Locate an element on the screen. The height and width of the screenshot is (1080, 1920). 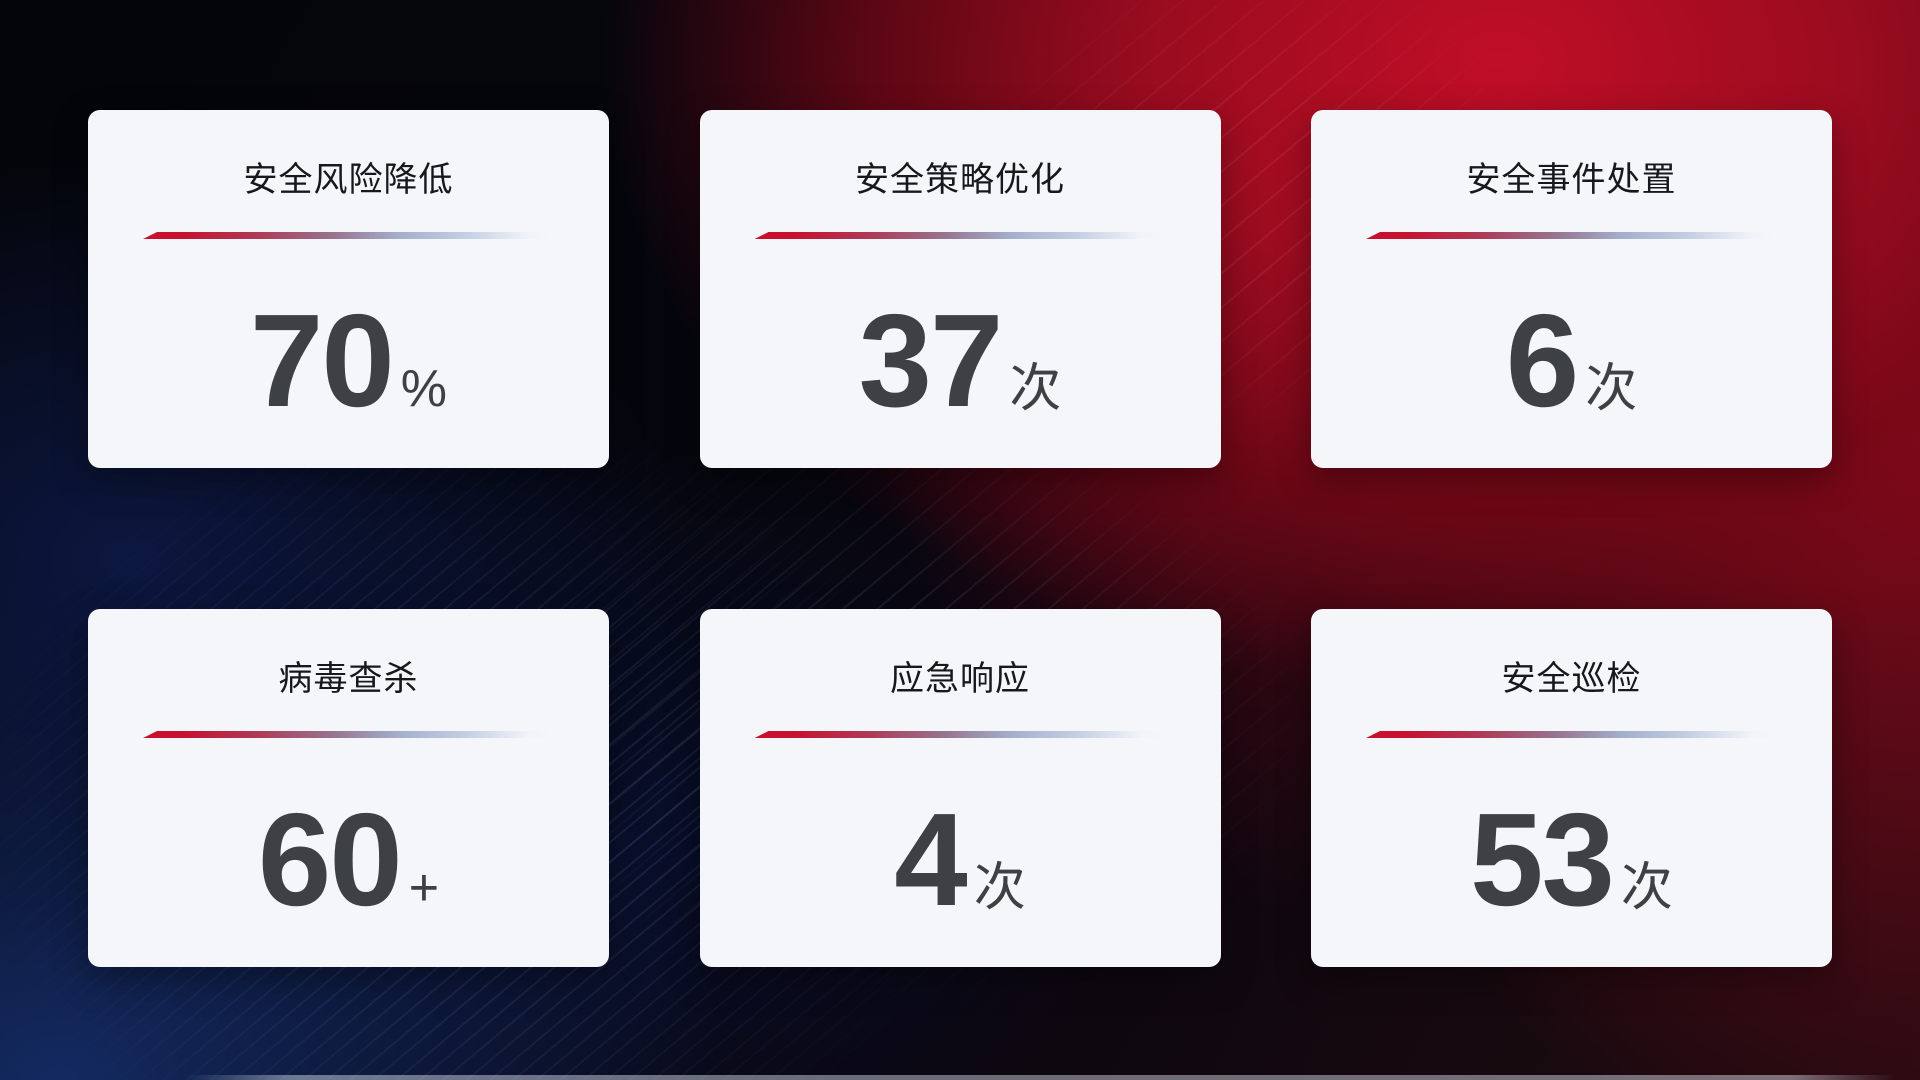
bottom-edge-strip is located at coordinates (1040, 1077).